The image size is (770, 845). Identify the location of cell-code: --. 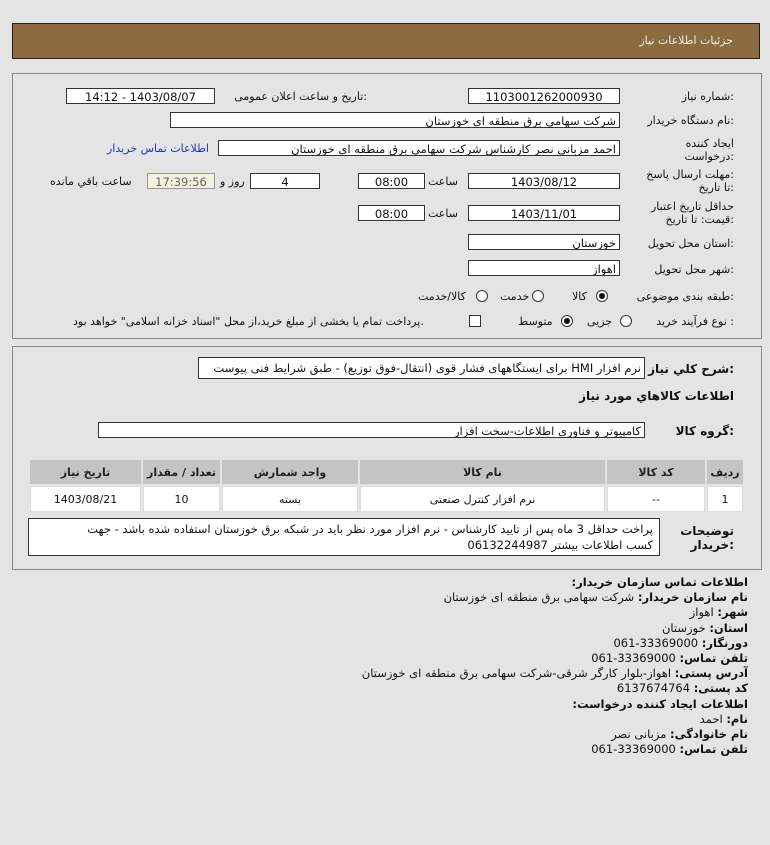
(656, 499).